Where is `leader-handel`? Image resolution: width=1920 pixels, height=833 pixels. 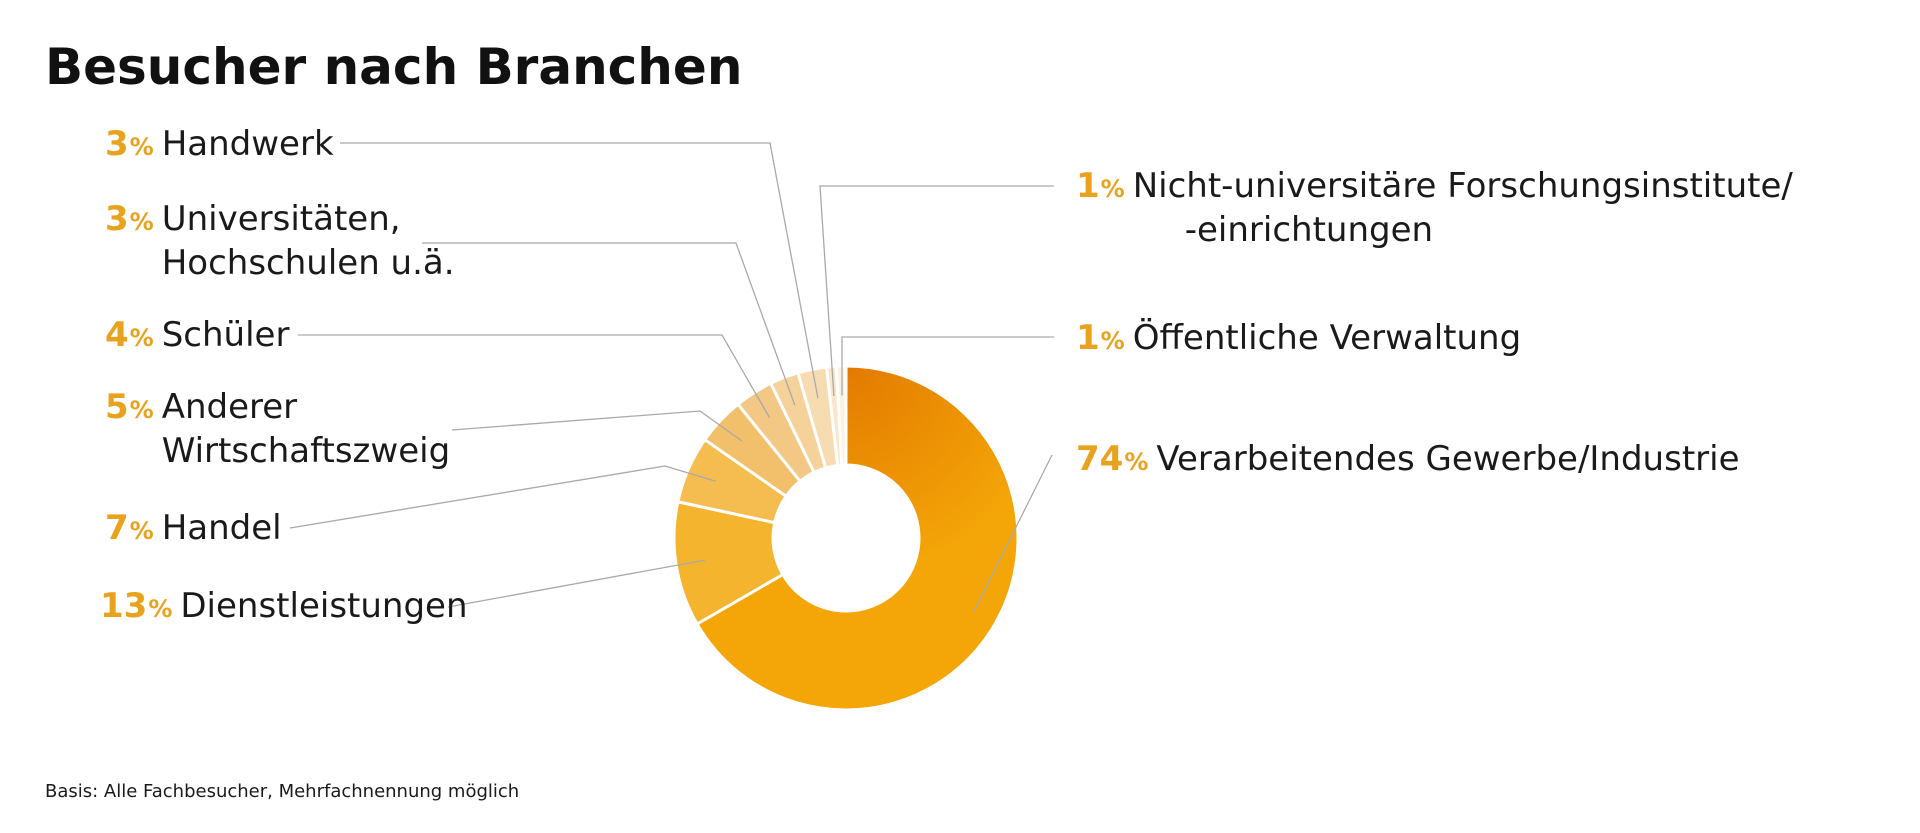 leader-handel is located at coordinates (502, 497).